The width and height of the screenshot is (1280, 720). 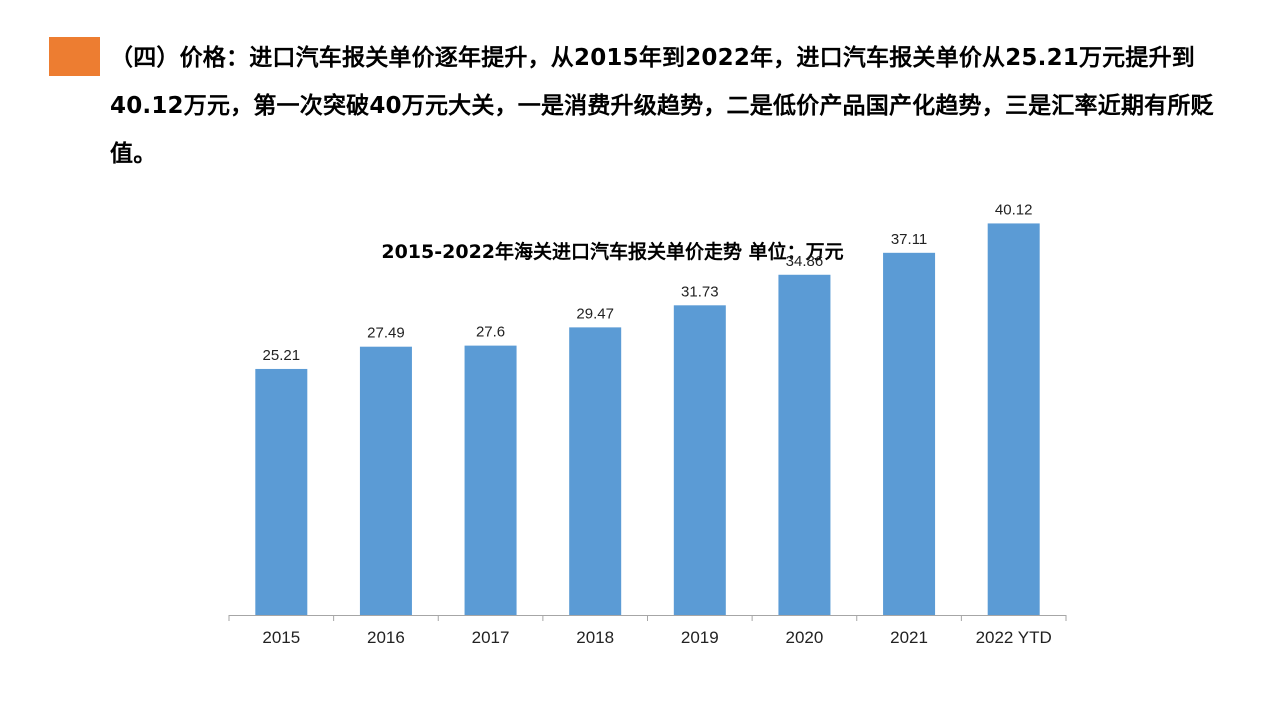 I want to click on x-tick-label: 2016, so click(x=386, y=637).